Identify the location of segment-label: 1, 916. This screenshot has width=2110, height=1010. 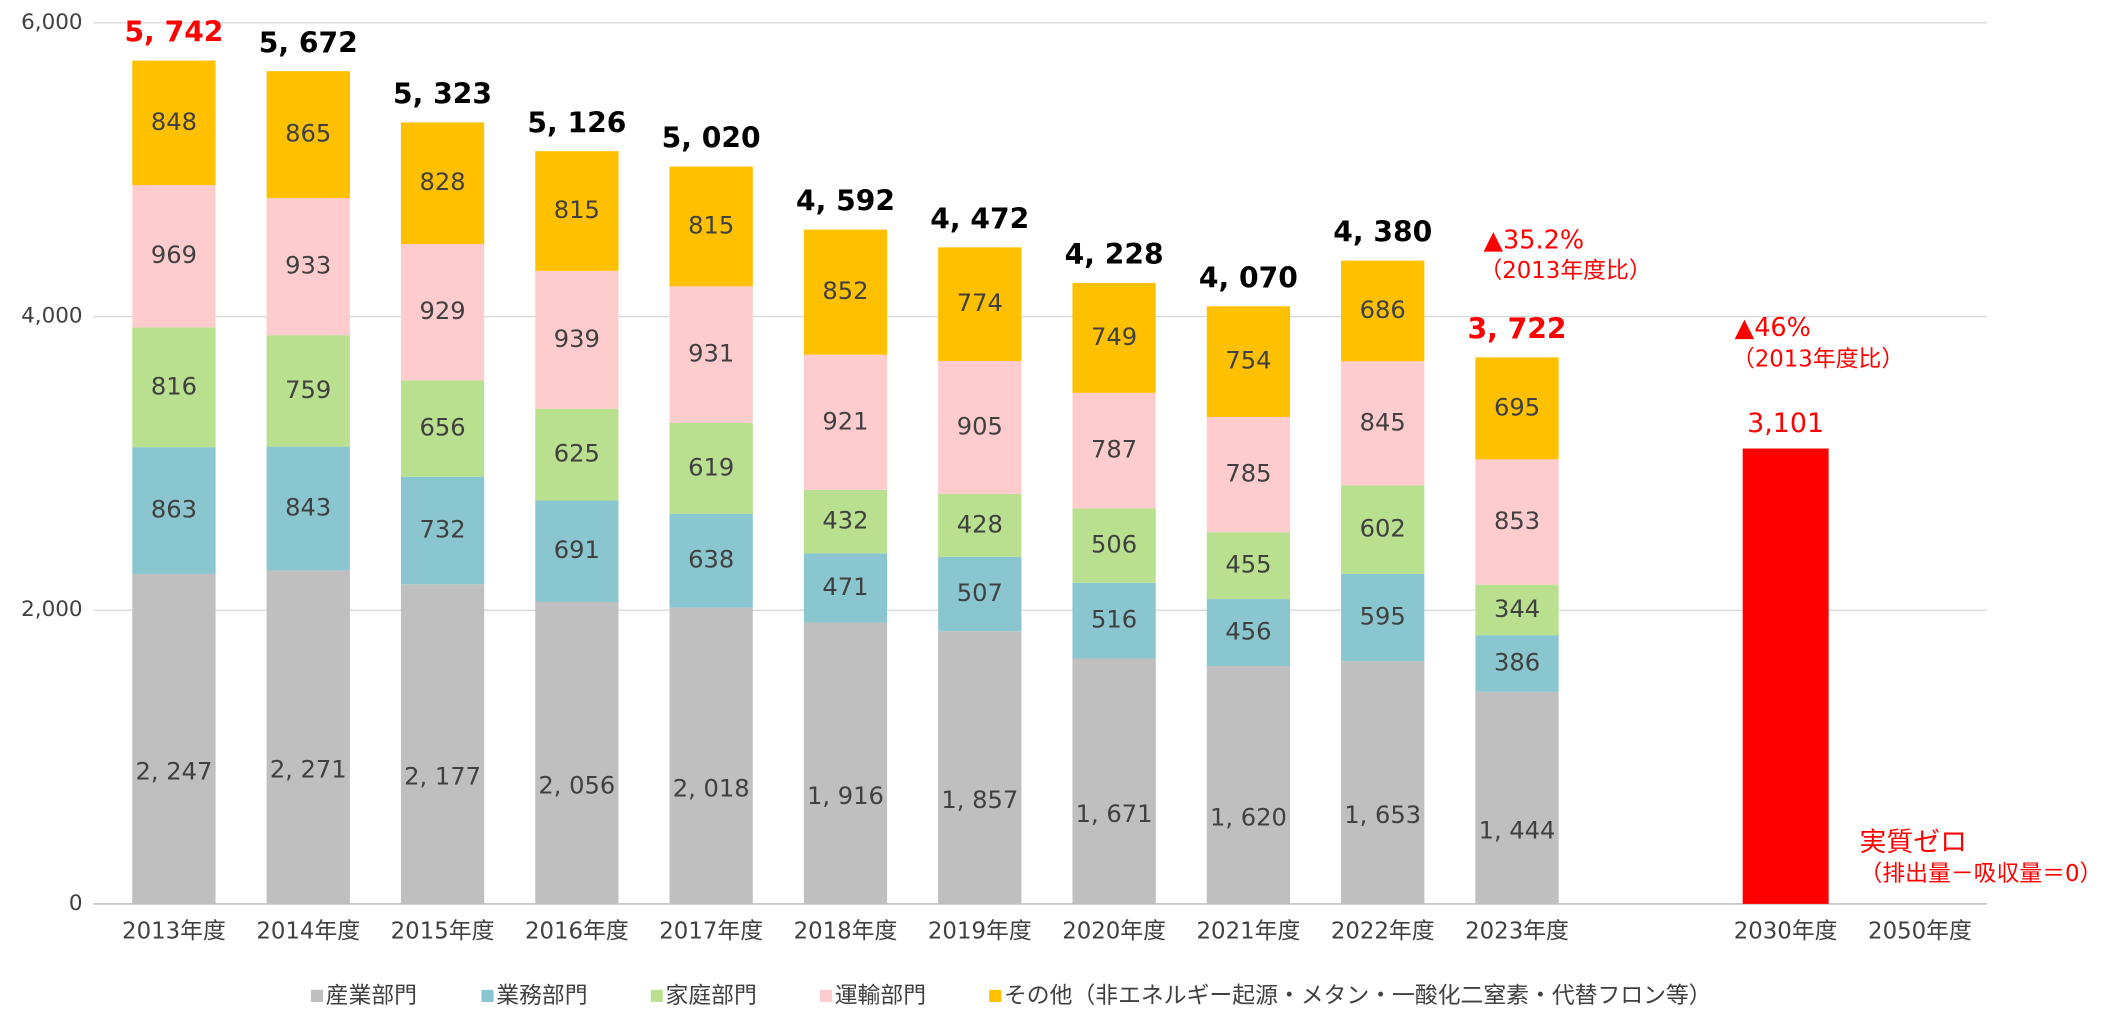
(845, 796).